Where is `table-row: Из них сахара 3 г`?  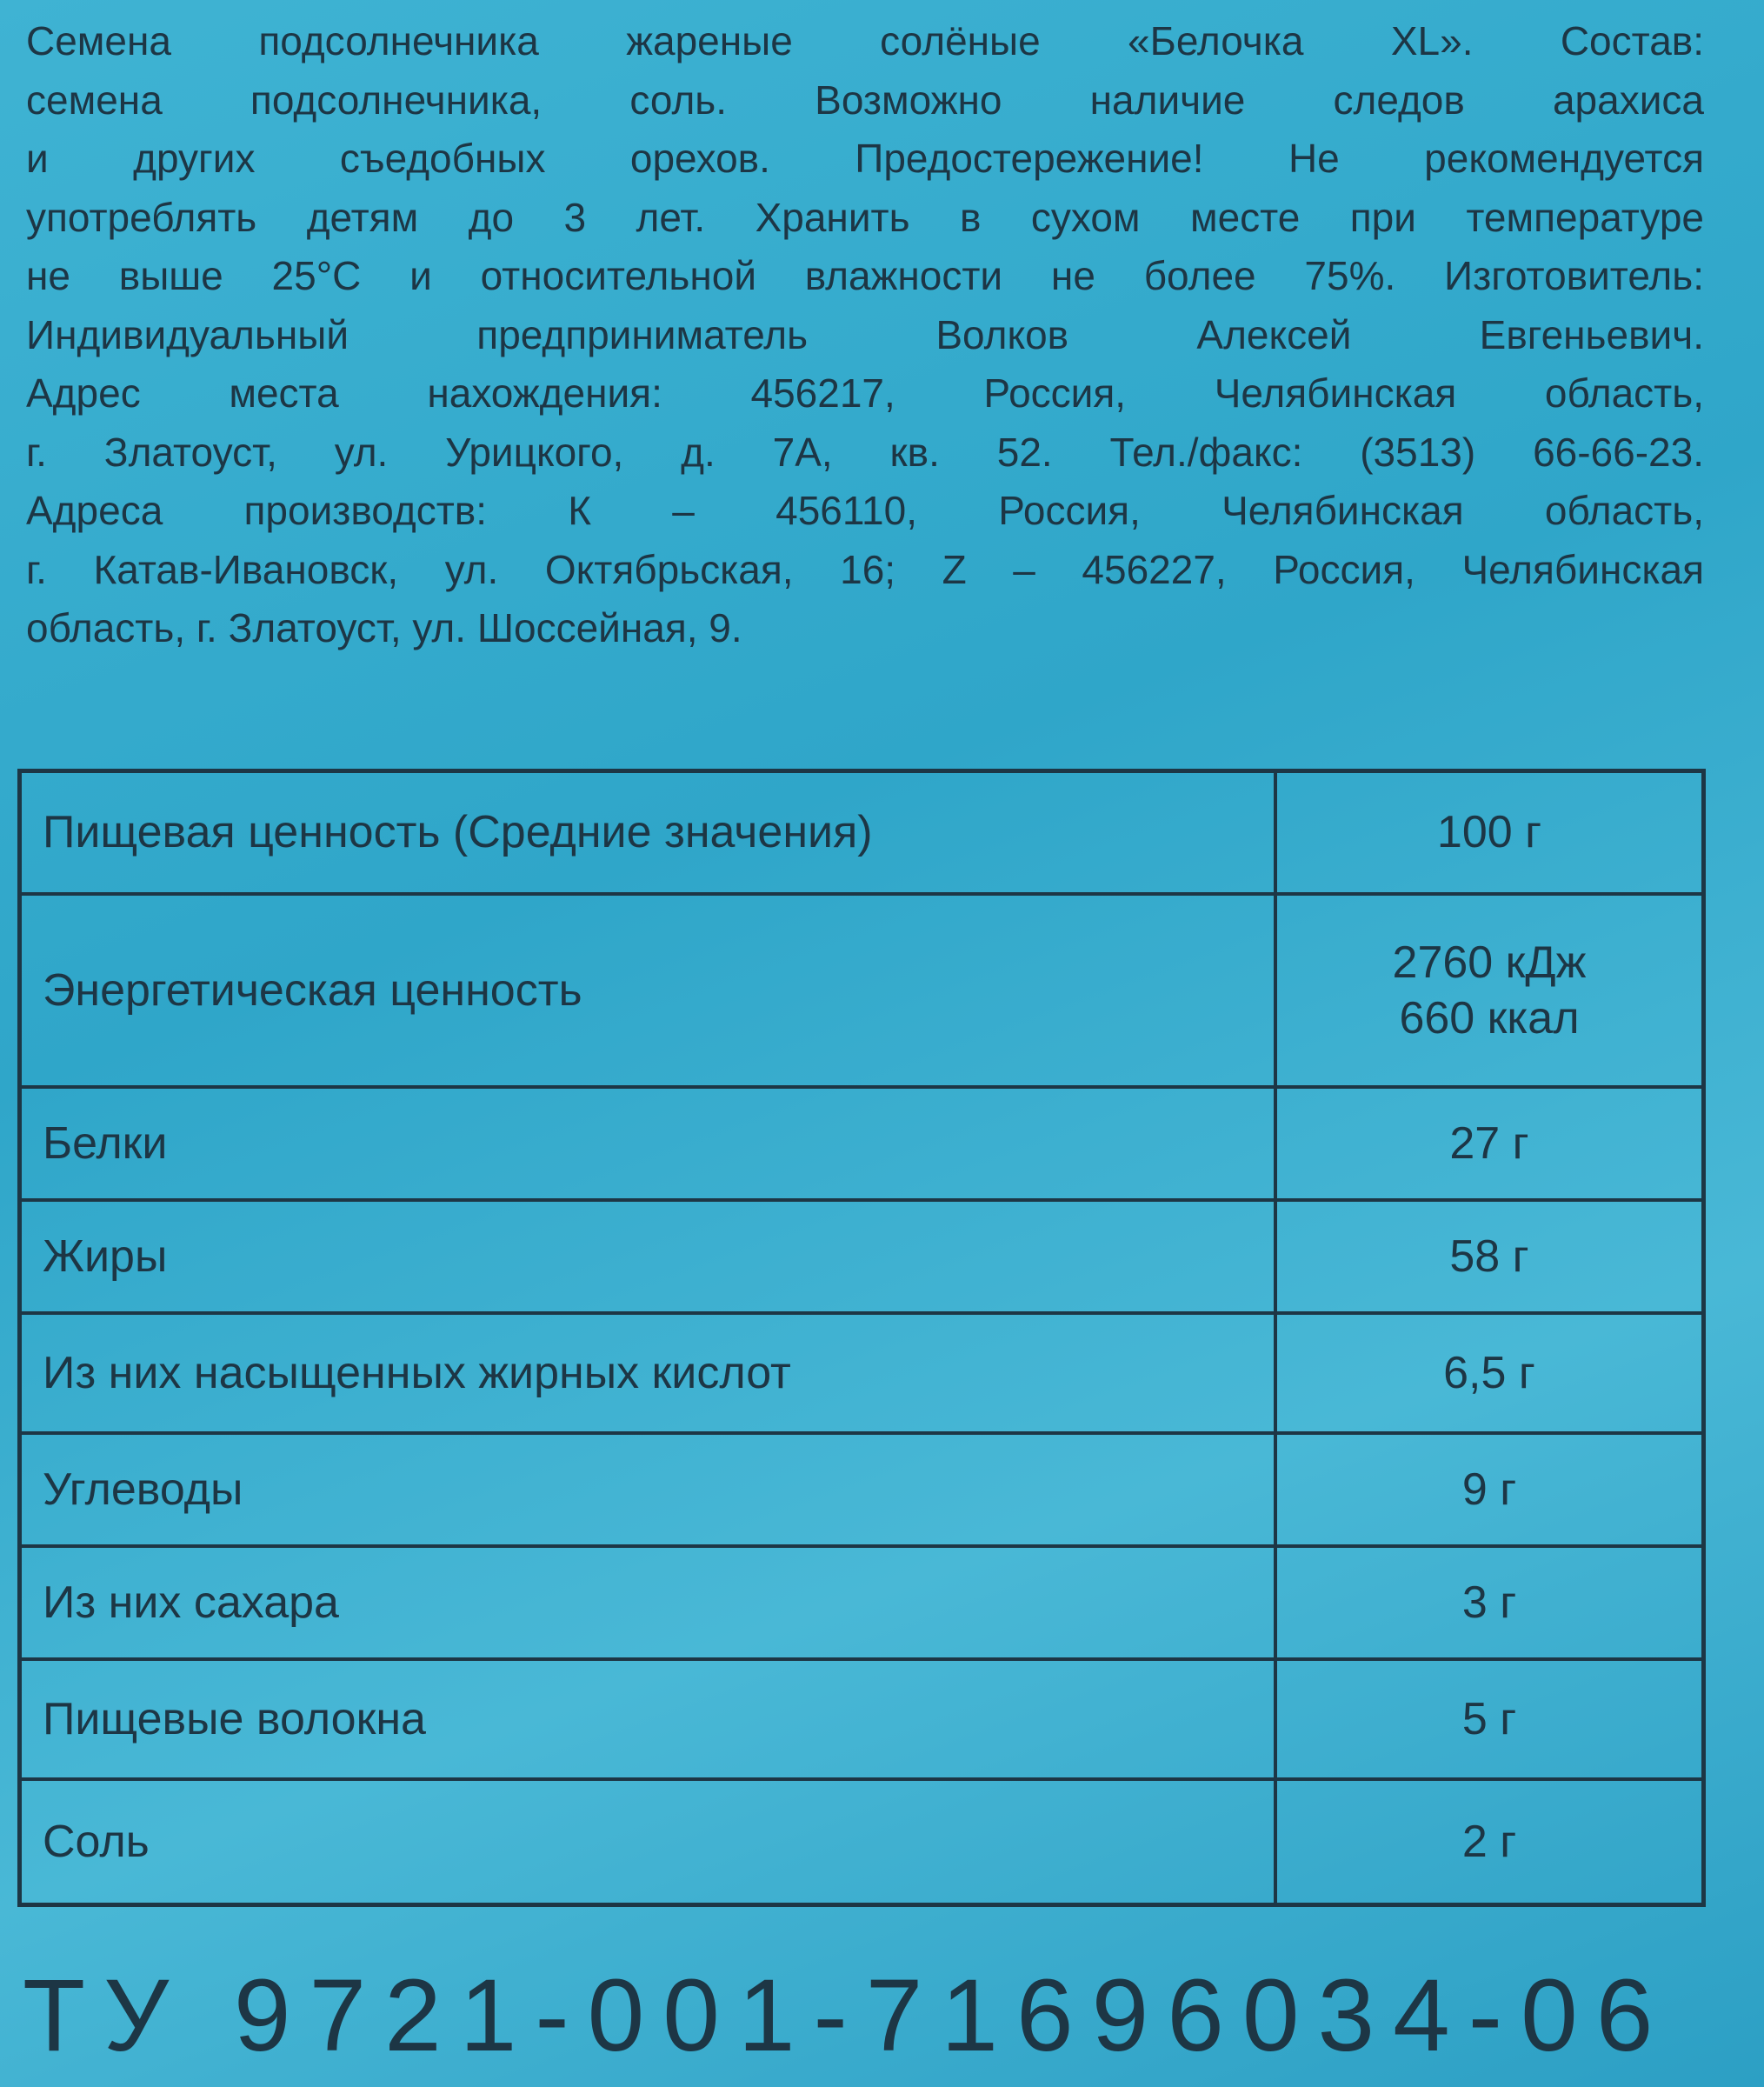
table-row: Из них сахара 3 г is located at coordinates (861, 1603).